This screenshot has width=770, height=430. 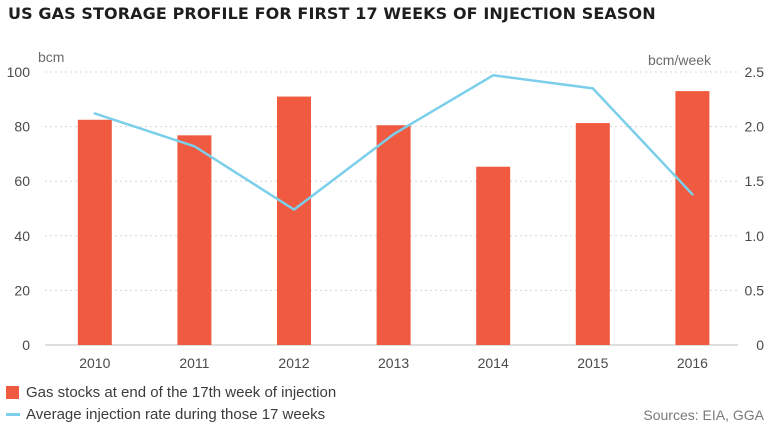 I want to click on left-tick-label: 40, so click(x=22, y=236).